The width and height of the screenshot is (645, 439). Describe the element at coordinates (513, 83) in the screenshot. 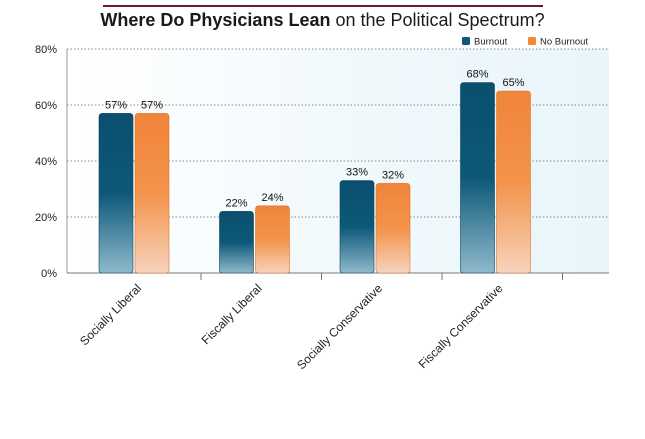

I see `data-label: 65%` at that location.